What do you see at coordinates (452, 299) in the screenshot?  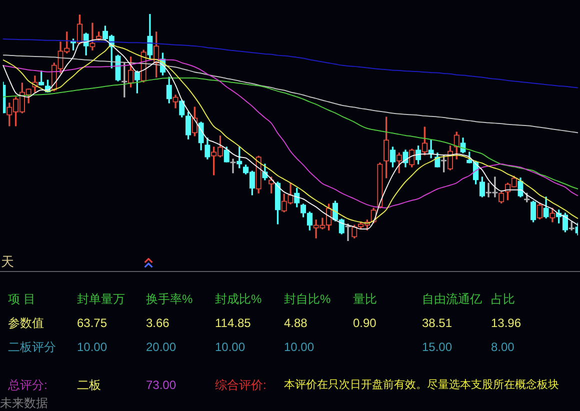 I see `category-label: 自由流通亿` at bounding box center [452, 299].